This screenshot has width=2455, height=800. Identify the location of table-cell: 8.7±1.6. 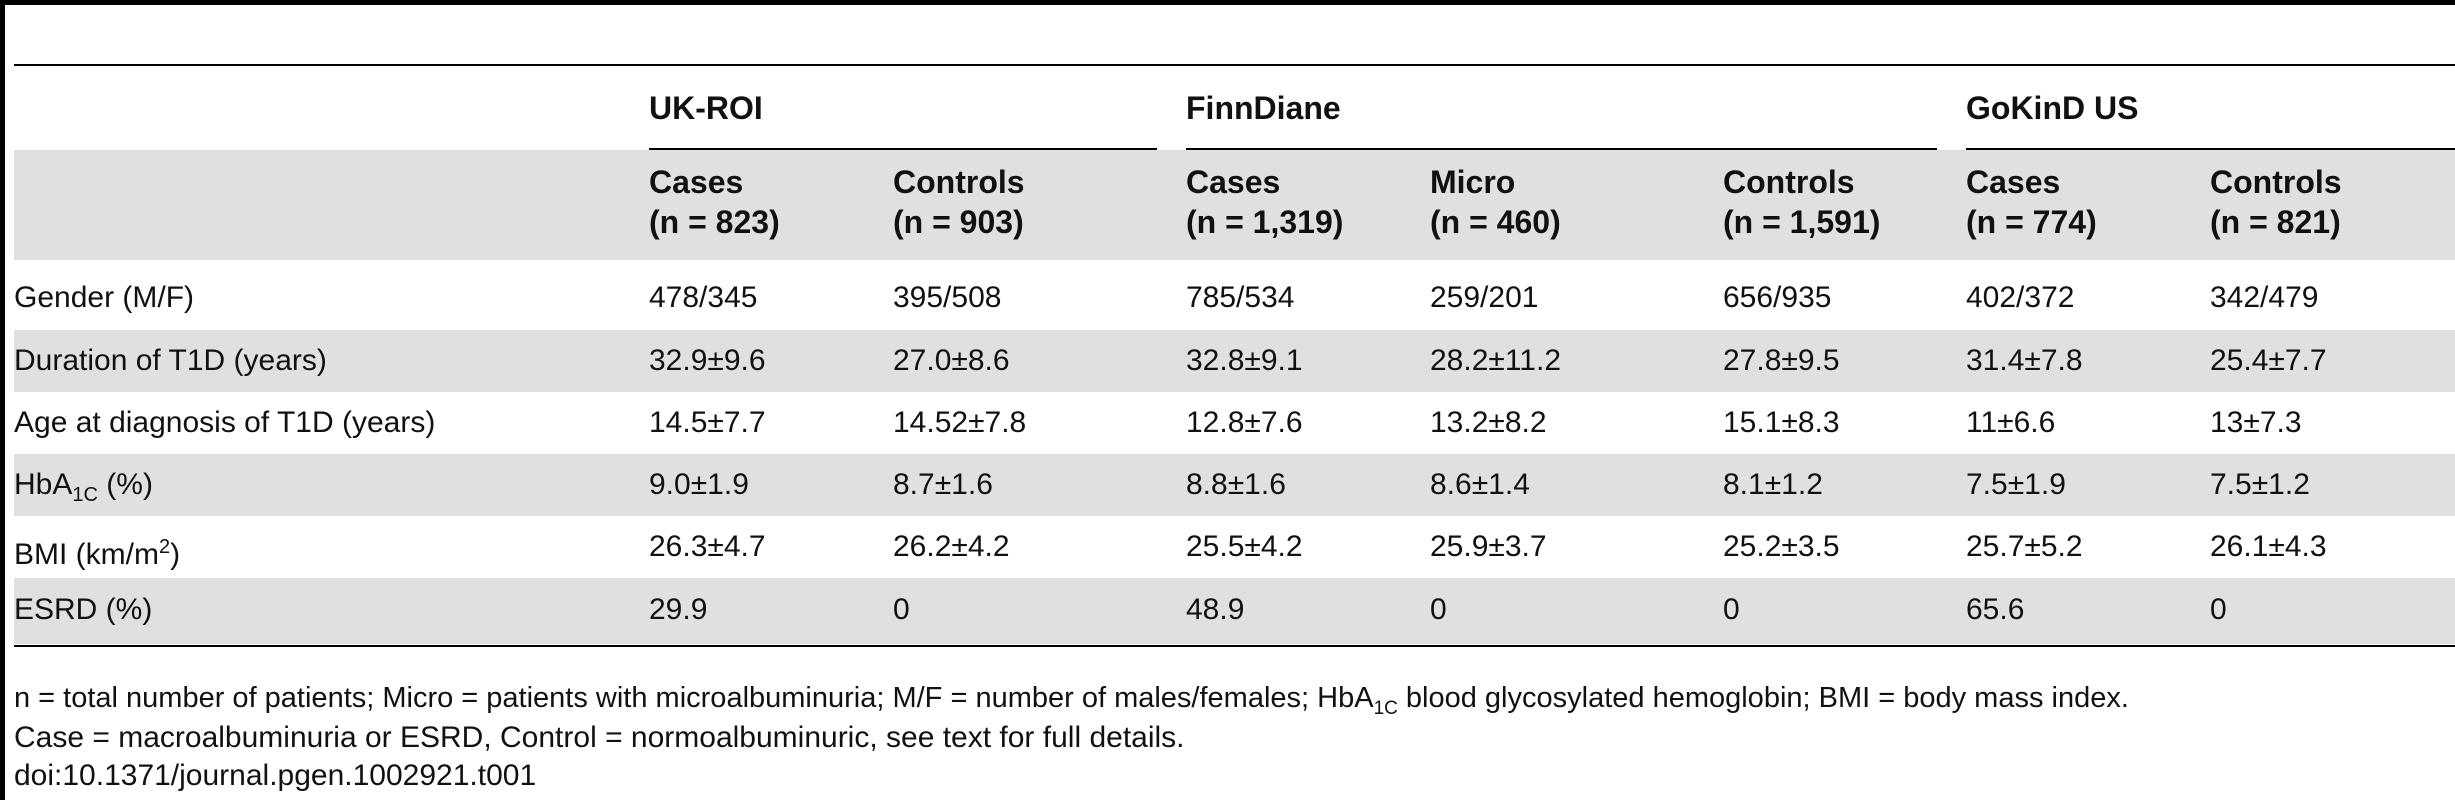
(943, 484).